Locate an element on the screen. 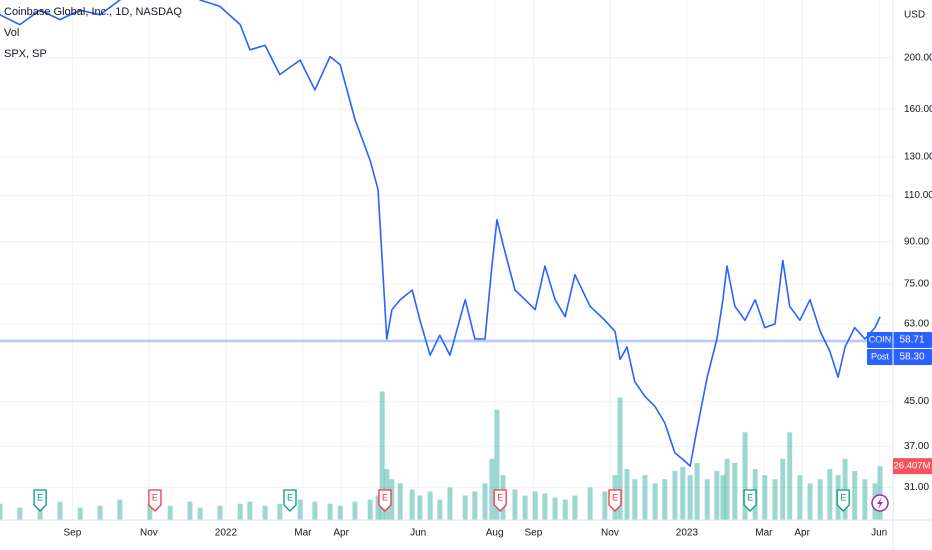 The height and width of the screenshot is (550, 932). volume-tag-label: 26.407M is located at coordinates (912, 466).